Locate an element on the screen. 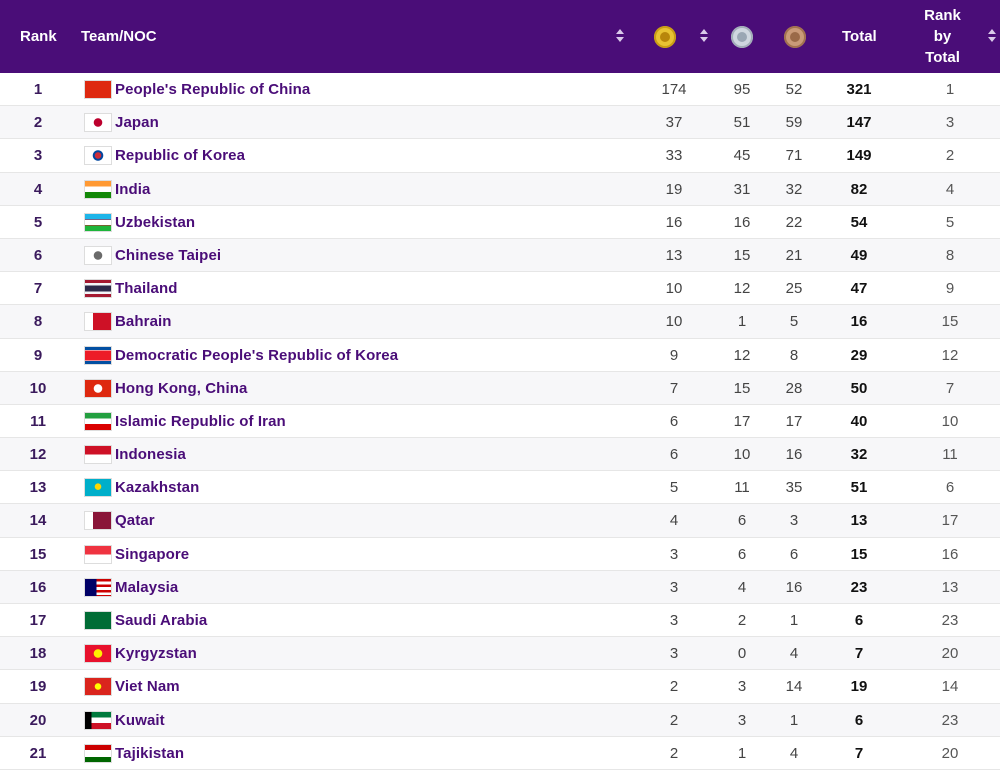 The image size is (1000, 770). tajikistan-flag-icon is located at coordinates (98, 753).